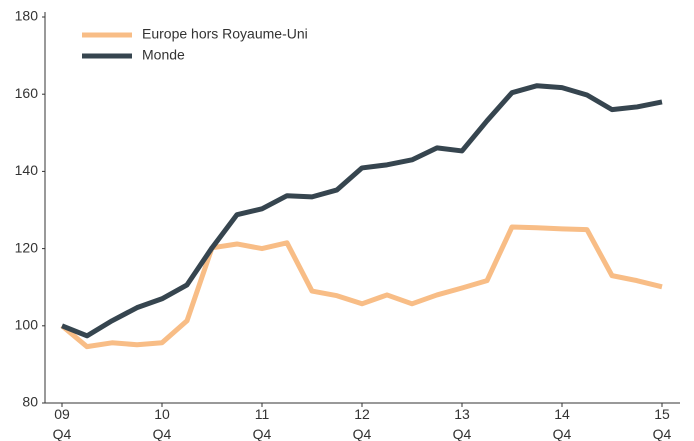 This screenshot has width=694, height=441. I want to click on y-tick-label: 80, so click(30, 402).